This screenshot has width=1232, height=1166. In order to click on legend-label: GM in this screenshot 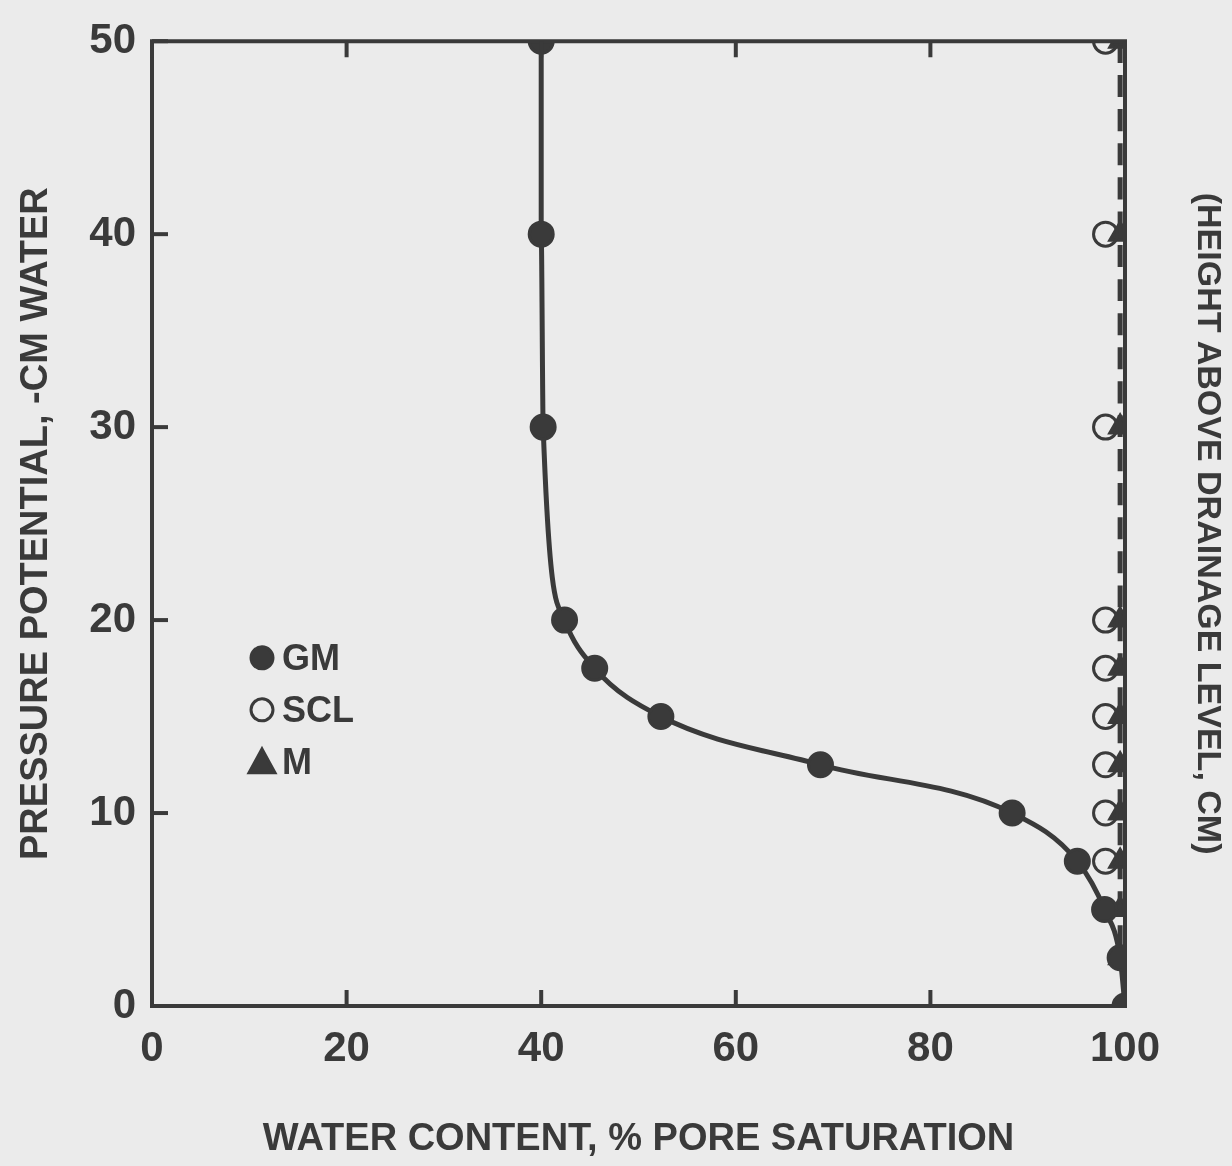, I will do `click(311, 657)`.